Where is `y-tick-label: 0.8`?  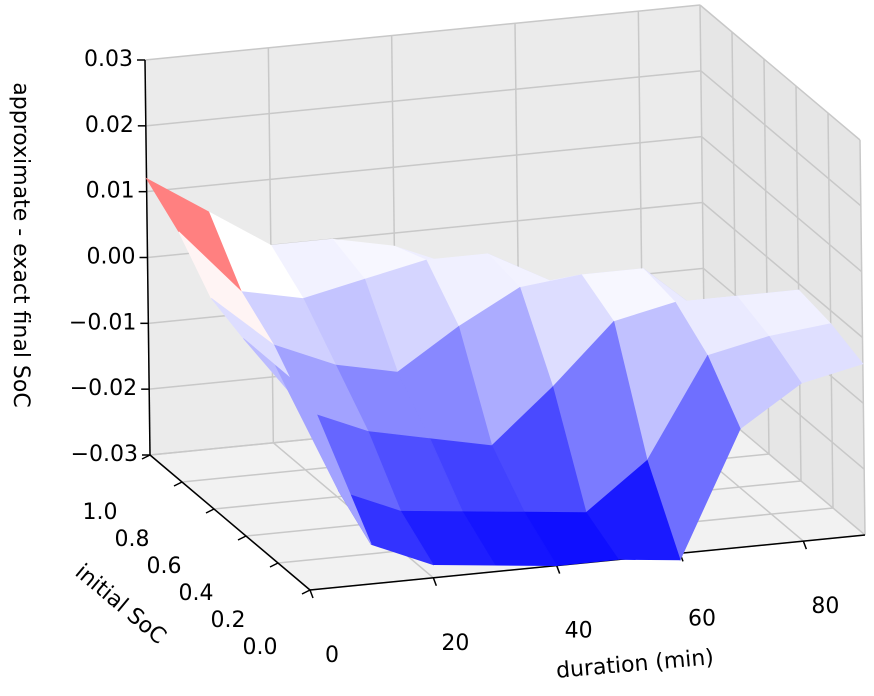 y-tick-label: 0.8 is located at coordinates (132, 539).